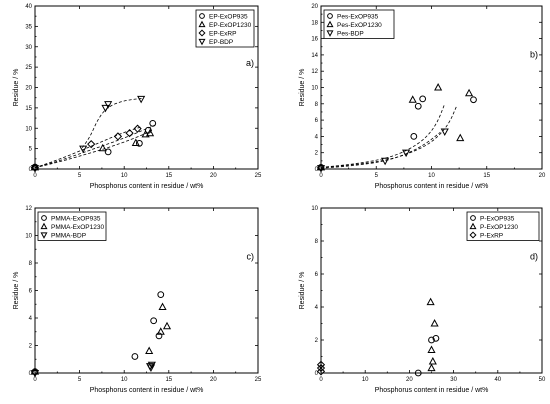  I want to click on legend-label: P-ExOP1230, so click(499, 227).